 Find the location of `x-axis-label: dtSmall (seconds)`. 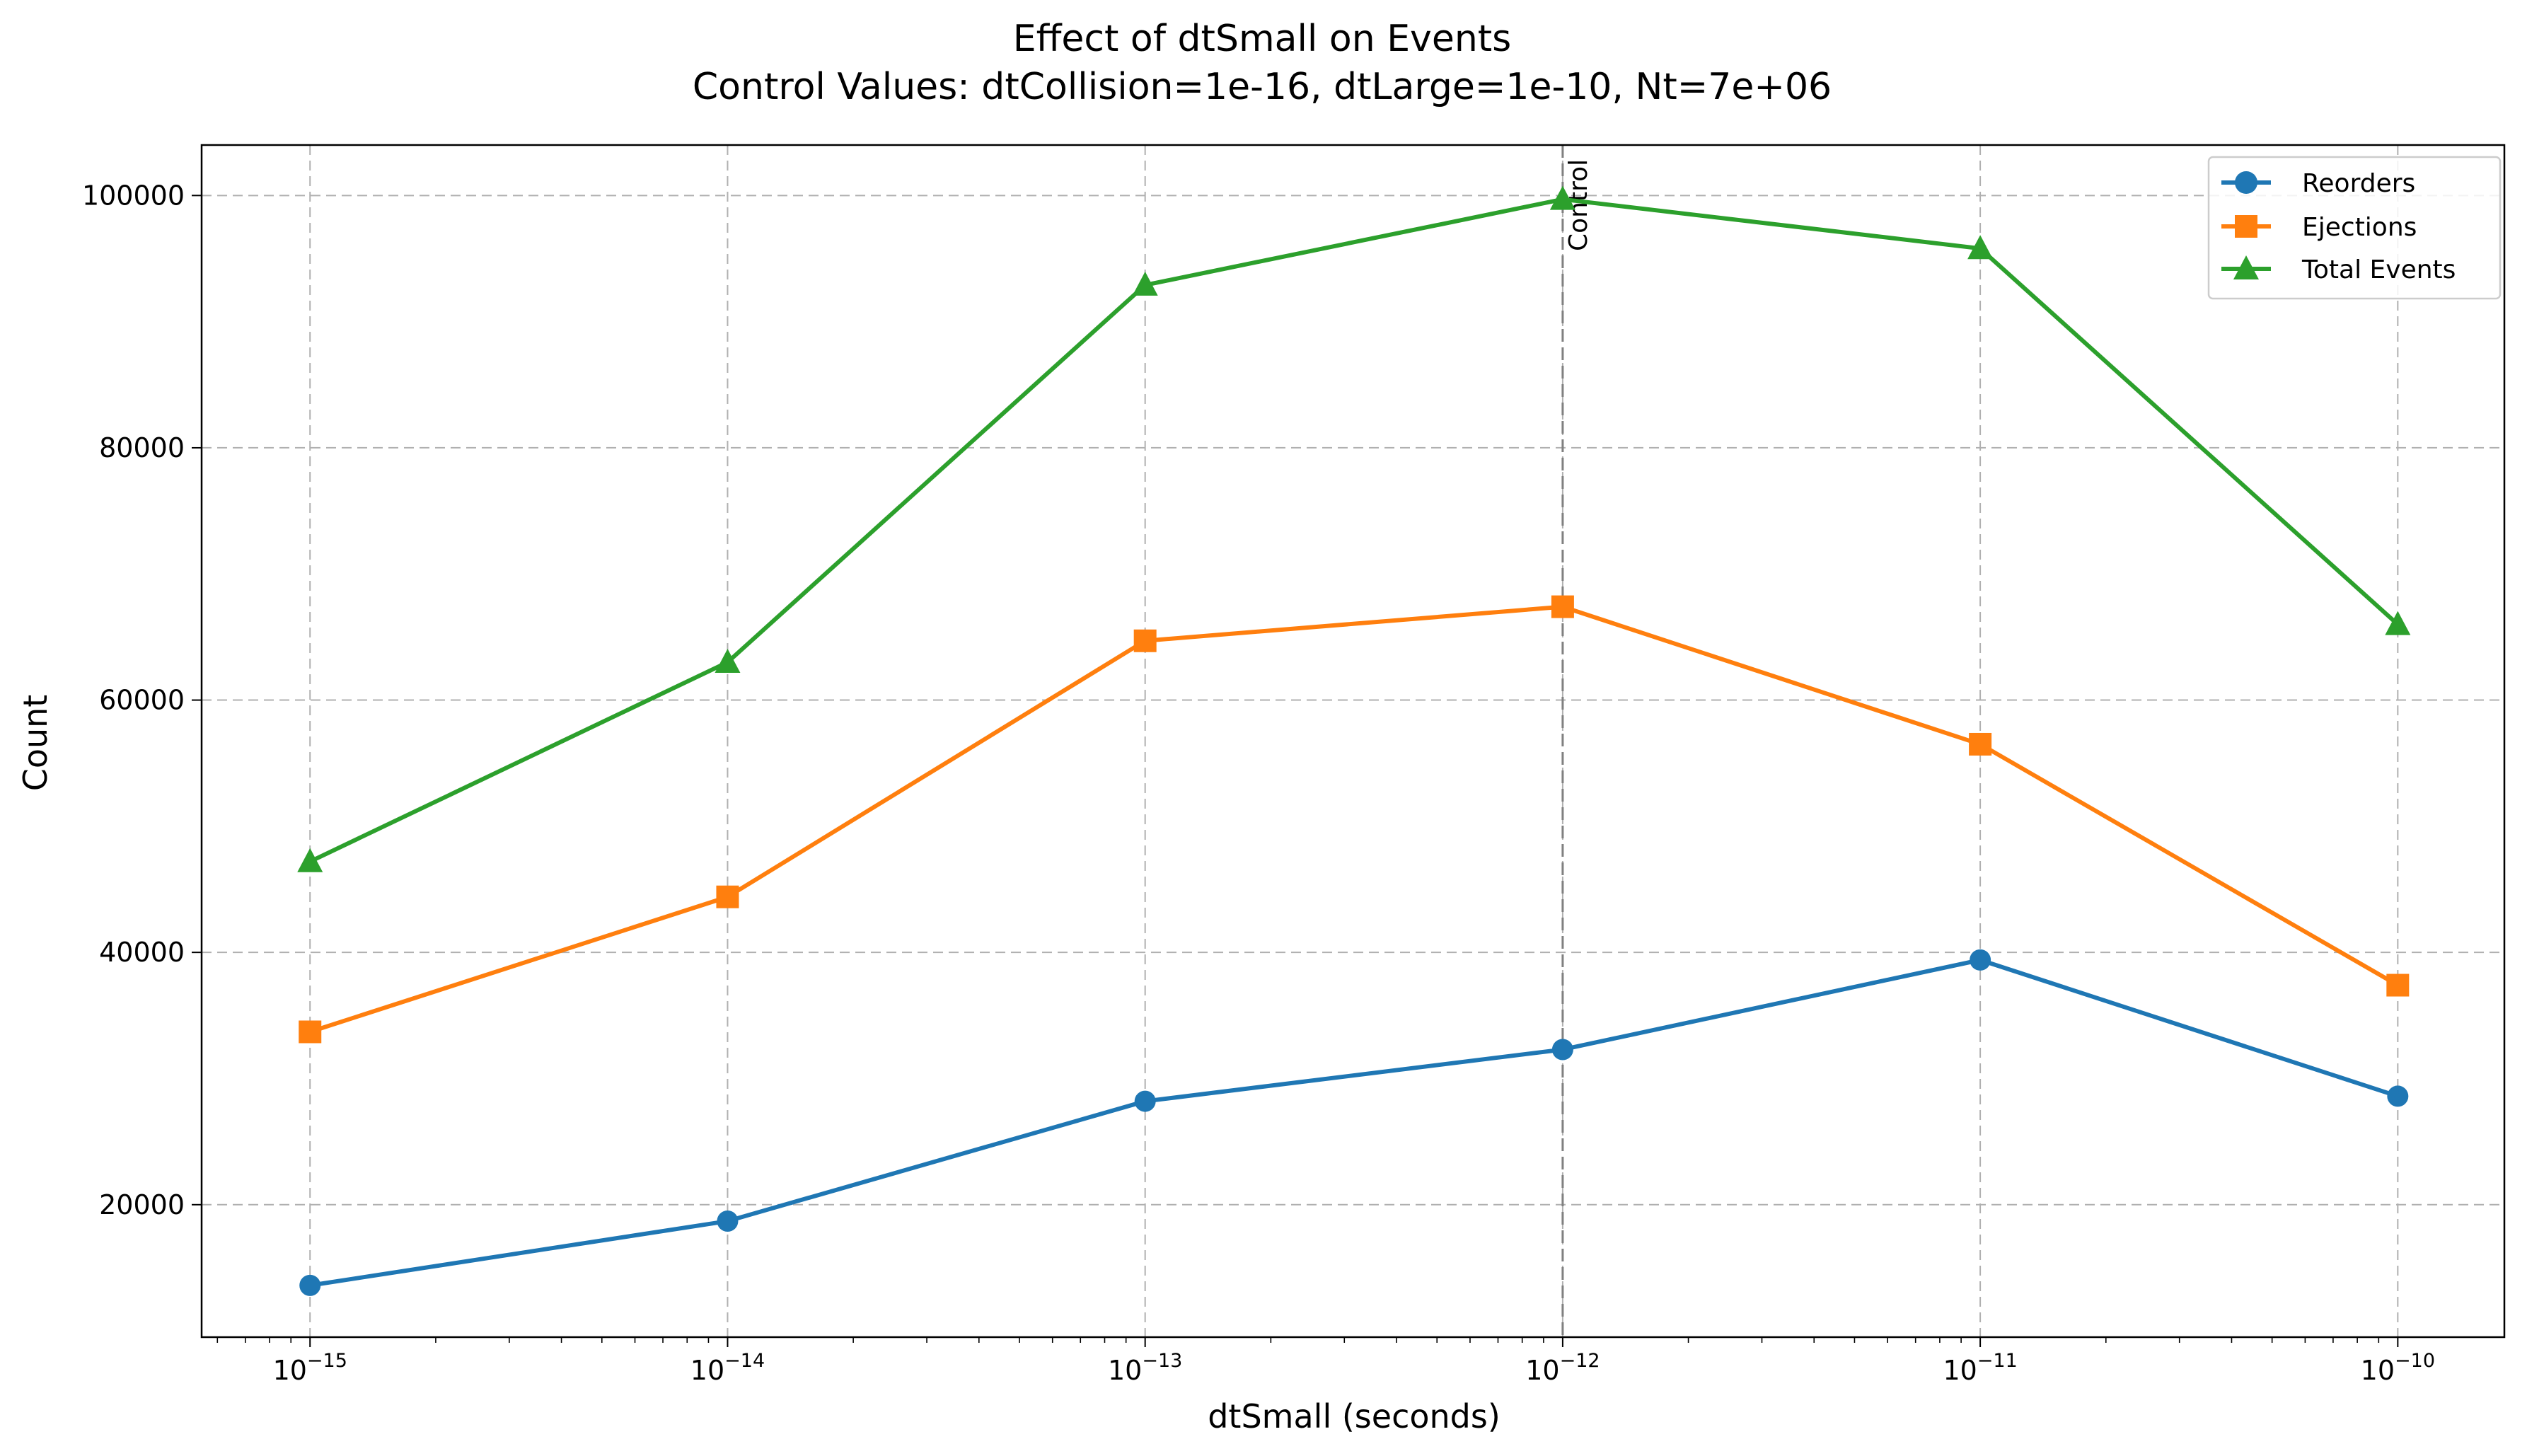

x-axis-label: dtSmall (seconds) is located at coordinates (1354, 1416).